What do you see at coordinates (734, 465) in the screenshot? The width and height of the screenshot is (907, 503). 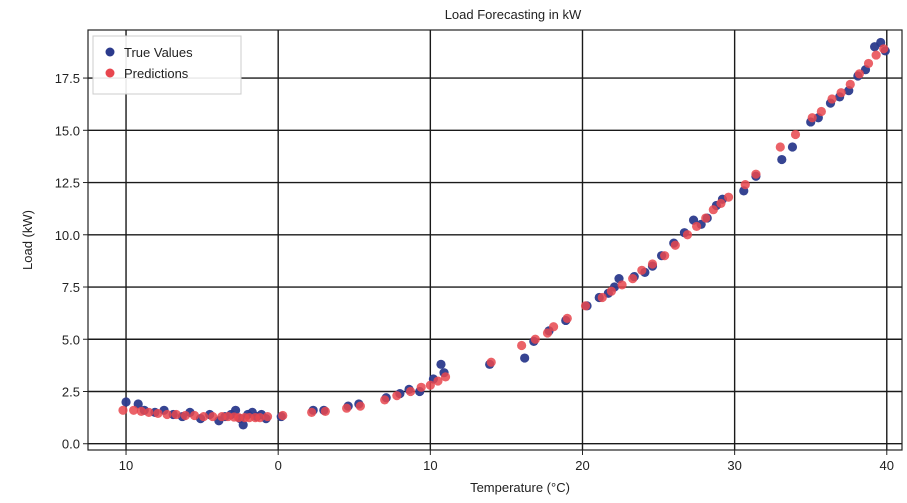 I see `x-tick-label: 30` at bounding box center [734, 465].